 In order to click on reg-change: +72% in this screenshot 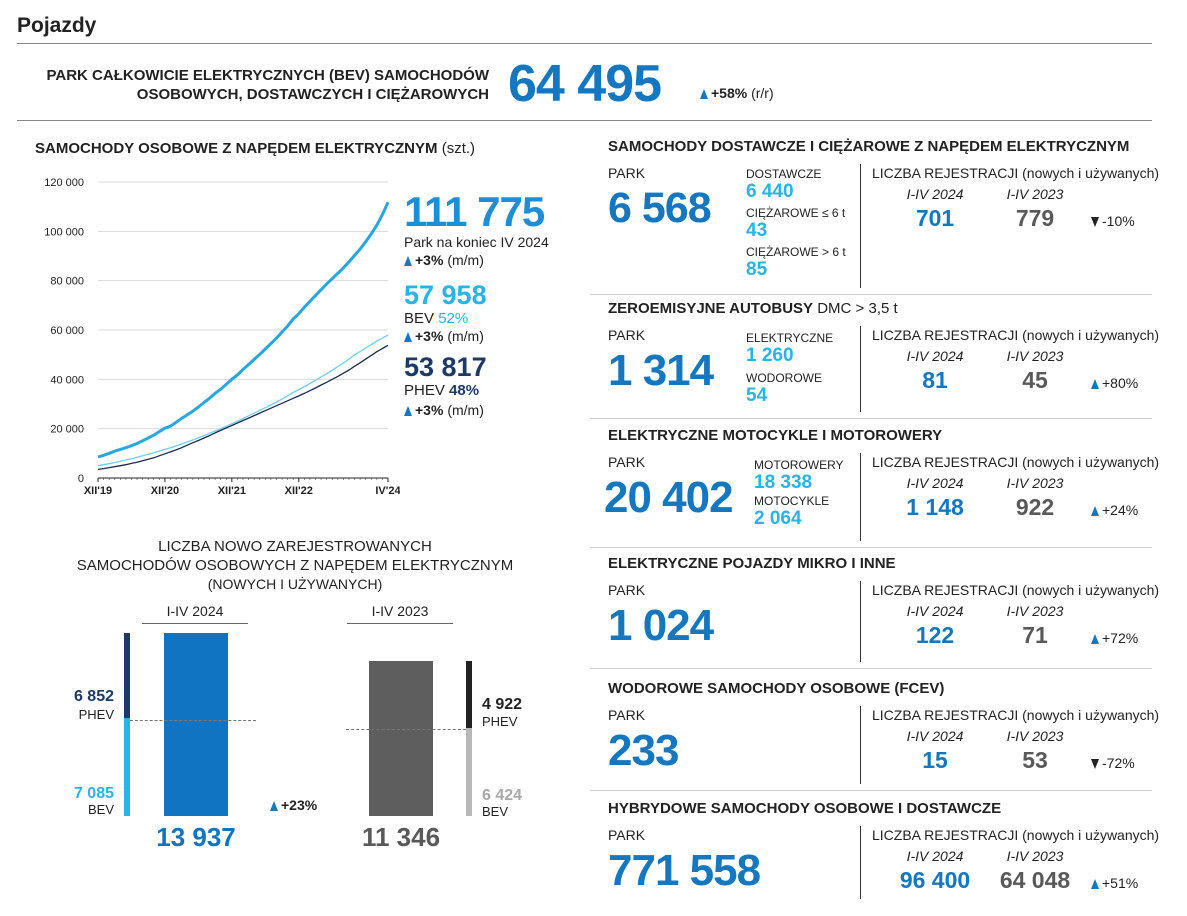, I will do `click(1114, 638)`.